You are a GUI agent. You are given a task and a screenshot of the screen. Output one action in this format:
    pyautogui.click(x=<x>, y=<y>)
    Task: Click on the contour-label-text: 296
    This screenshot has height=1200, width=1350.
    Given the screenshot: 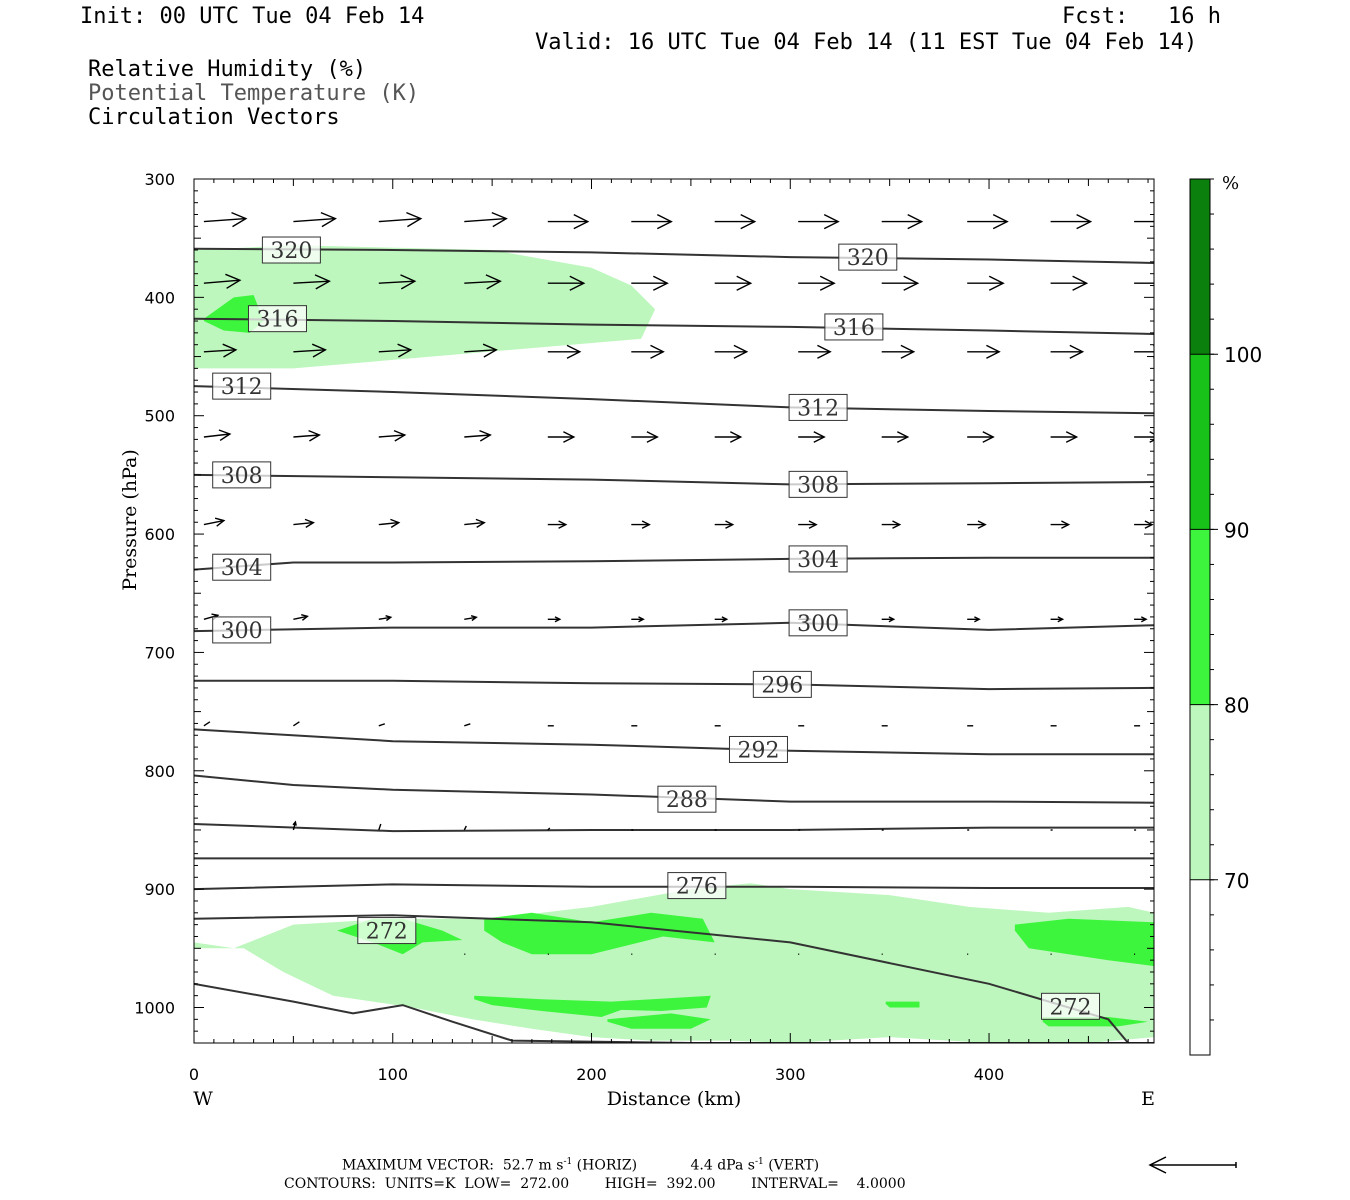 What is the action you would take?
    pyautogui.click(x=782, y=685)
    